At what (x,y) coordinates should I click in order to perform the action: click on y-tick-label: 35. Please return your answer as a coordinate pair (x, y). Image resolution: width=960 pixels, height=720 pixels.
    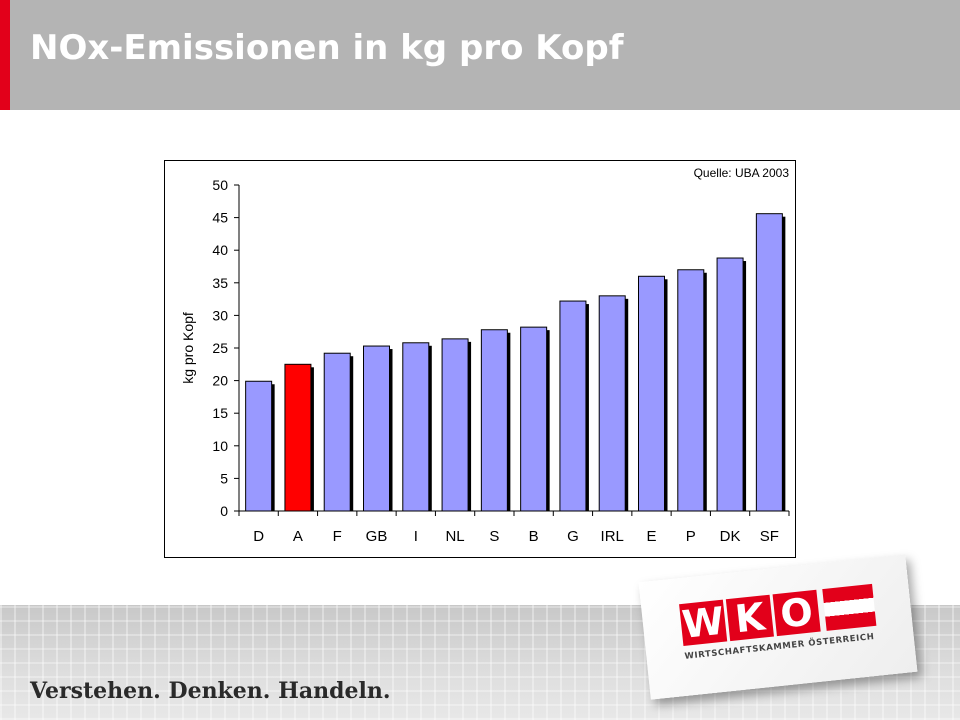
    Looking at the image, I should click on (220, 283).